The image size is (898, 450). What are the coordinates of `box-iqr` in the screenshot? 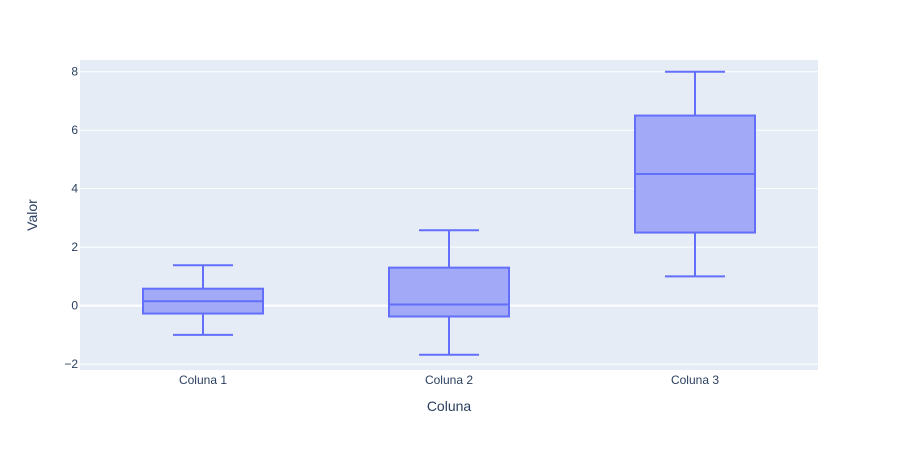 It's located at (449, 292).